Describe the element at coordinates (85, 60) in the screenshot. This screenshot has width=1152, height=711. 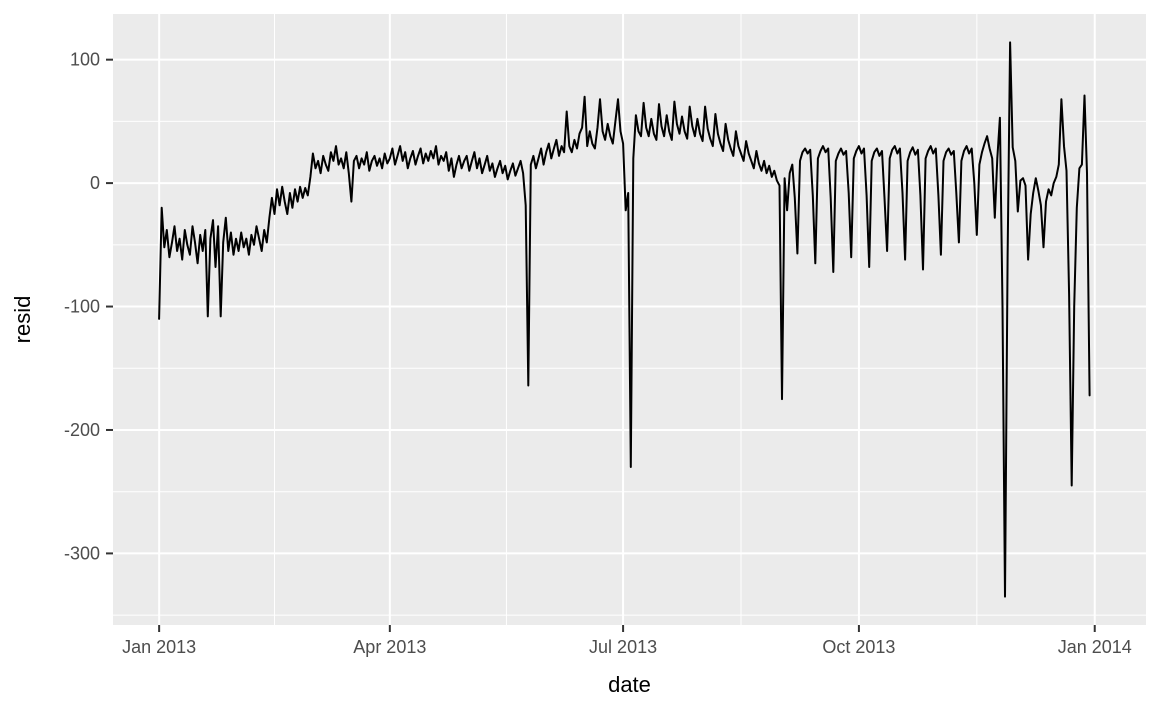
I see `y-tick-label: 100` at that location.